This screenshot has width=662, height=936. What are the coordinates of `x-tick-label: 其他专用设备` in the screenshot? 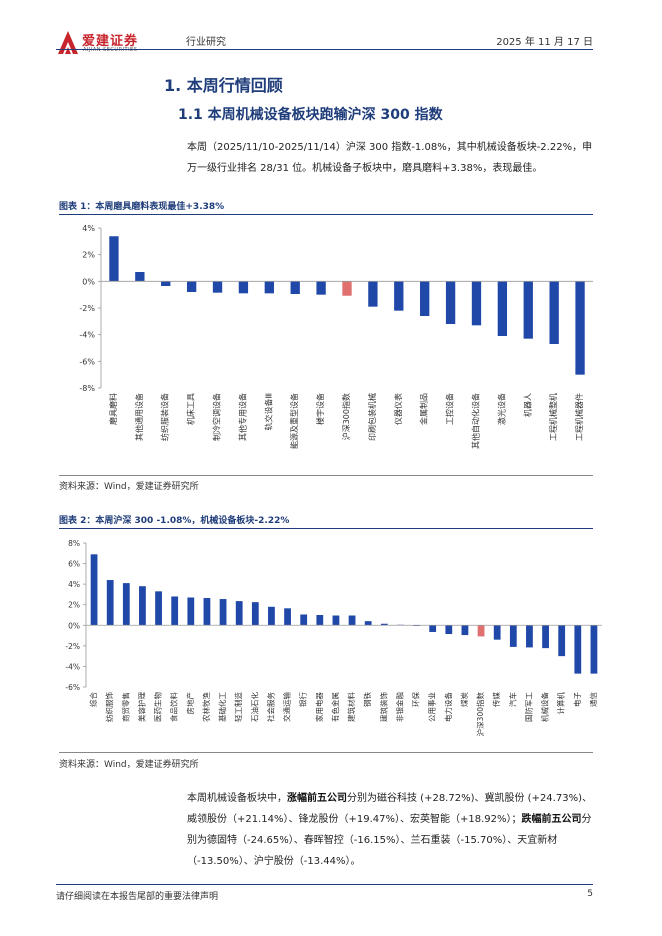 It's located at (242, 417).